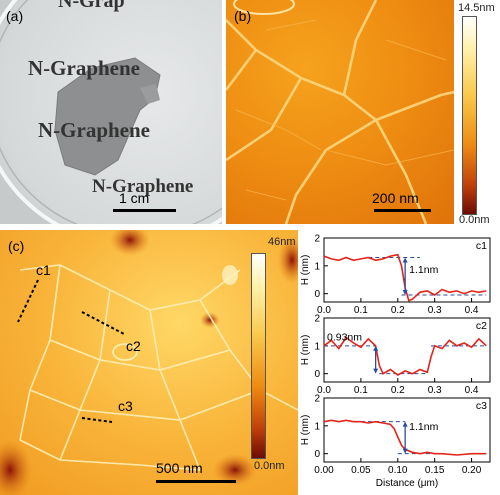  Describe the element at coordinates (405, 356) in the screenshot. I see `profile-line-c2` at that location.